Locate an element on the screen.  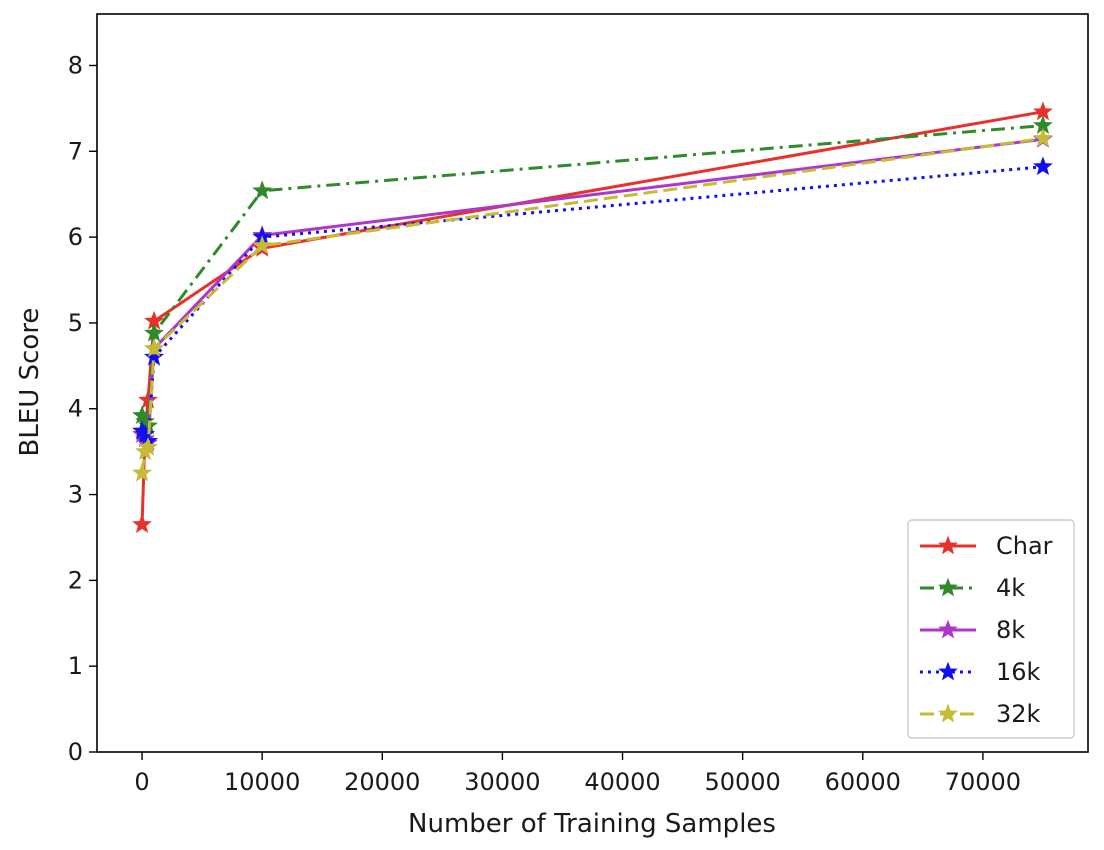
y-tick-label: 7 is located at coordinates (75, 151).